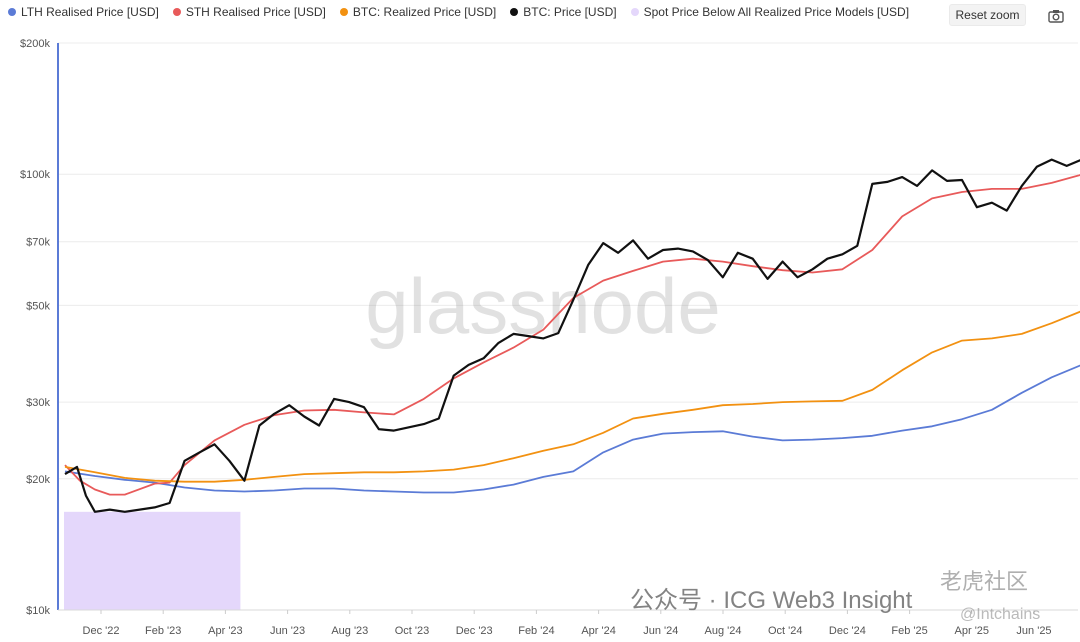  I want to click on wechat-watermark: 公众号 · ICG Web3 Insight, so click(771, 597).